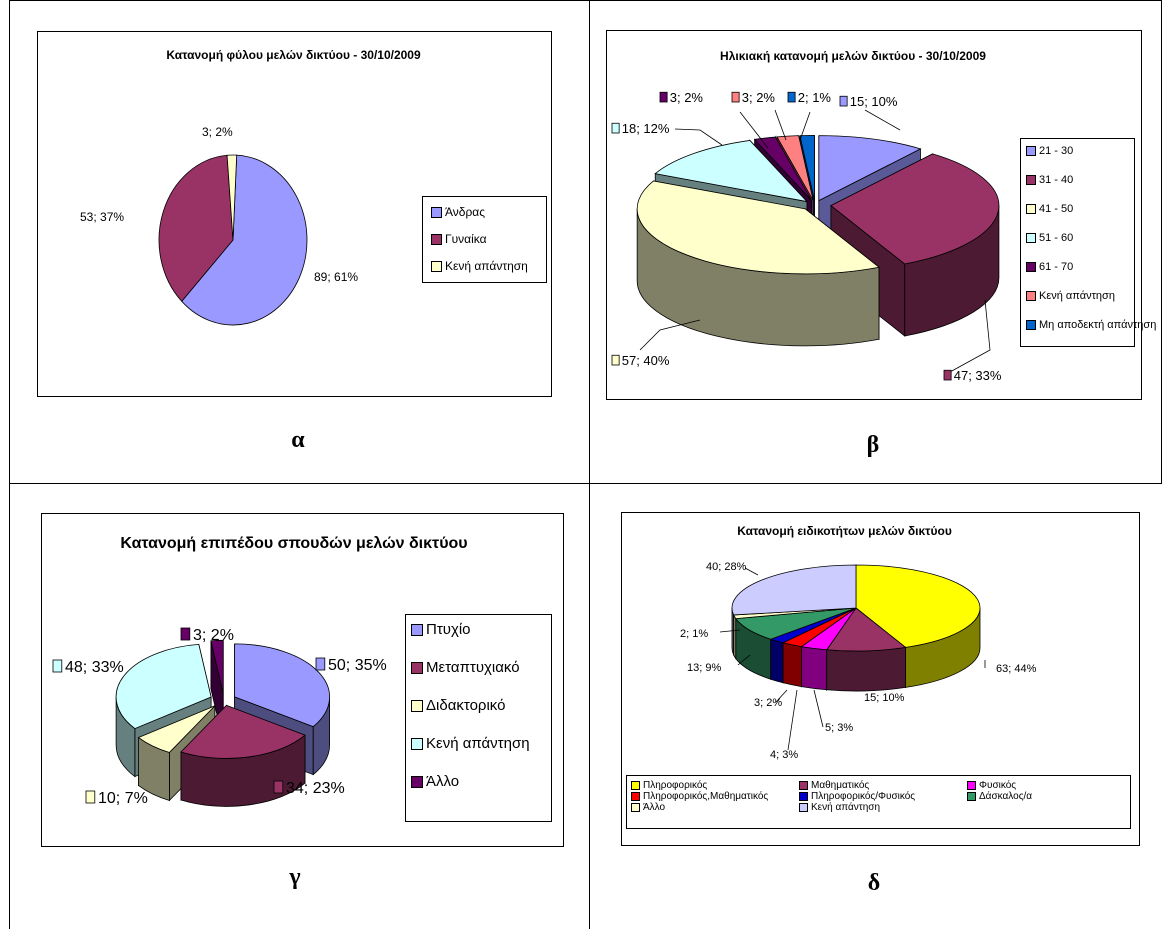 The image size is (1166, 929). I want to click on b-data-label-κενή-απάντηση: 3; 2%, so click(759, 97).